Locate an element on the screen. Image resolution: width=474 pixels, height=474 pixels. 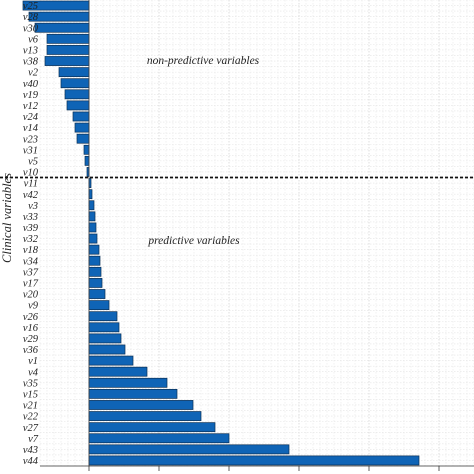
tick-label-v19: v19 is located at coordinates (31, 95).